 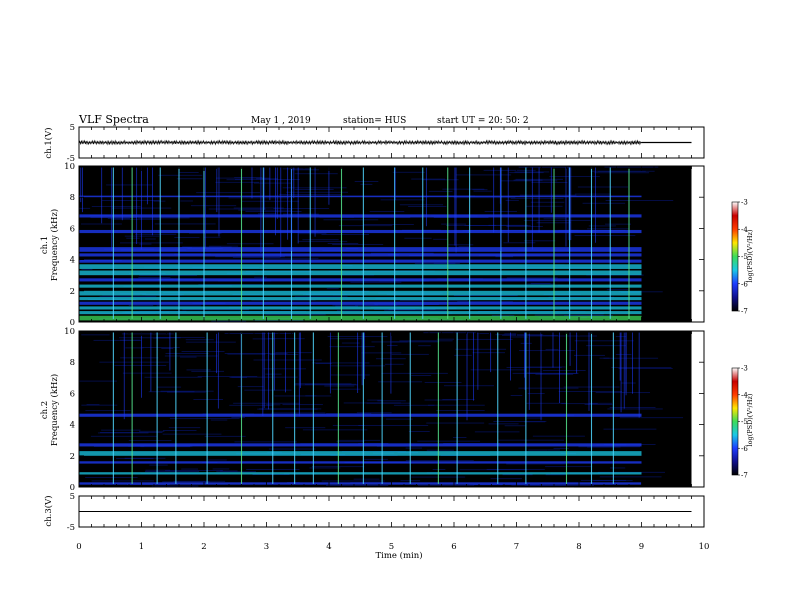 I want to click on spec1-ytick-label: 8, so click(x=72, y=198).